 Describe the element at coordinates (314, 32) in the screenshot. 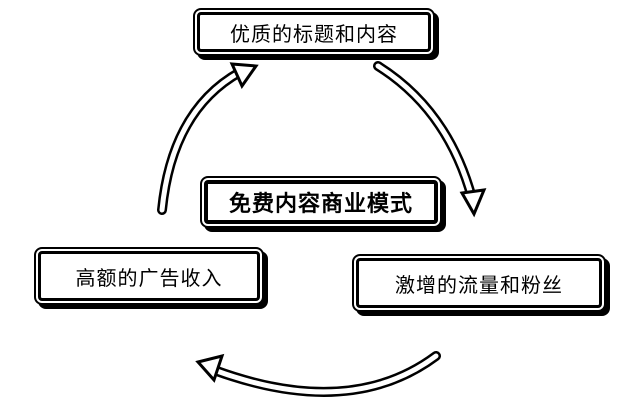

I see `node-quality-content: 优质的标题和内容` at that location.